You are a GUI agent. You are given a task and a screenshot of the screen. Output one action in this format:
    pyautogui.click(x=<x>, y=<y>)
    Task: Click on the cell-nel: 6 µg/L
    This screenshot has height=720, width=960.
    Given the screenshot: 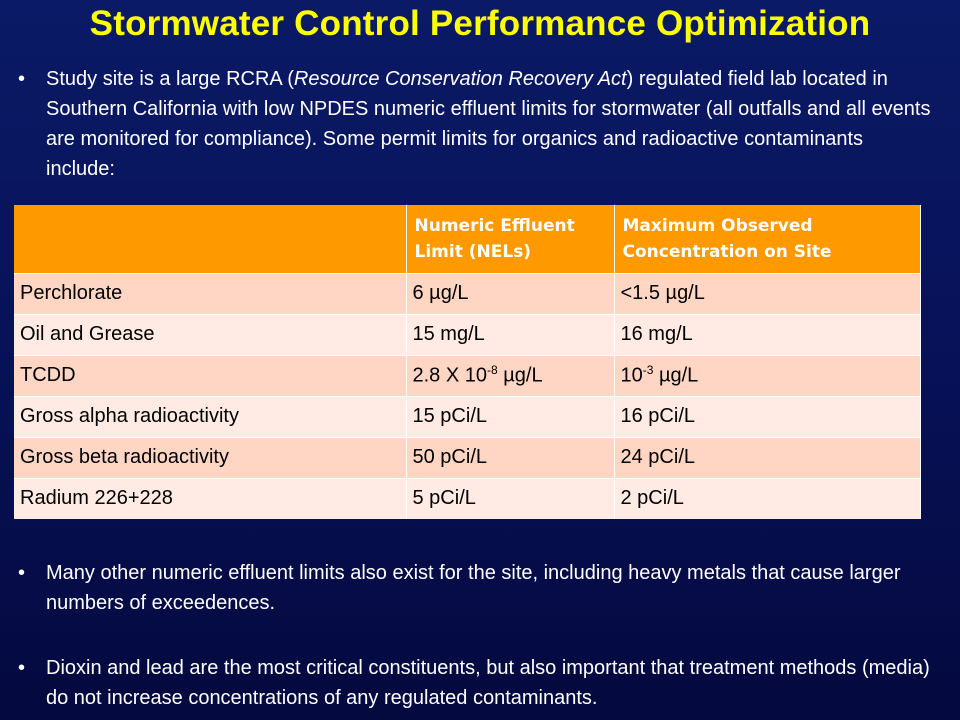 What is the action you would take?
    pyautogui.click(x=510, y=293)
    